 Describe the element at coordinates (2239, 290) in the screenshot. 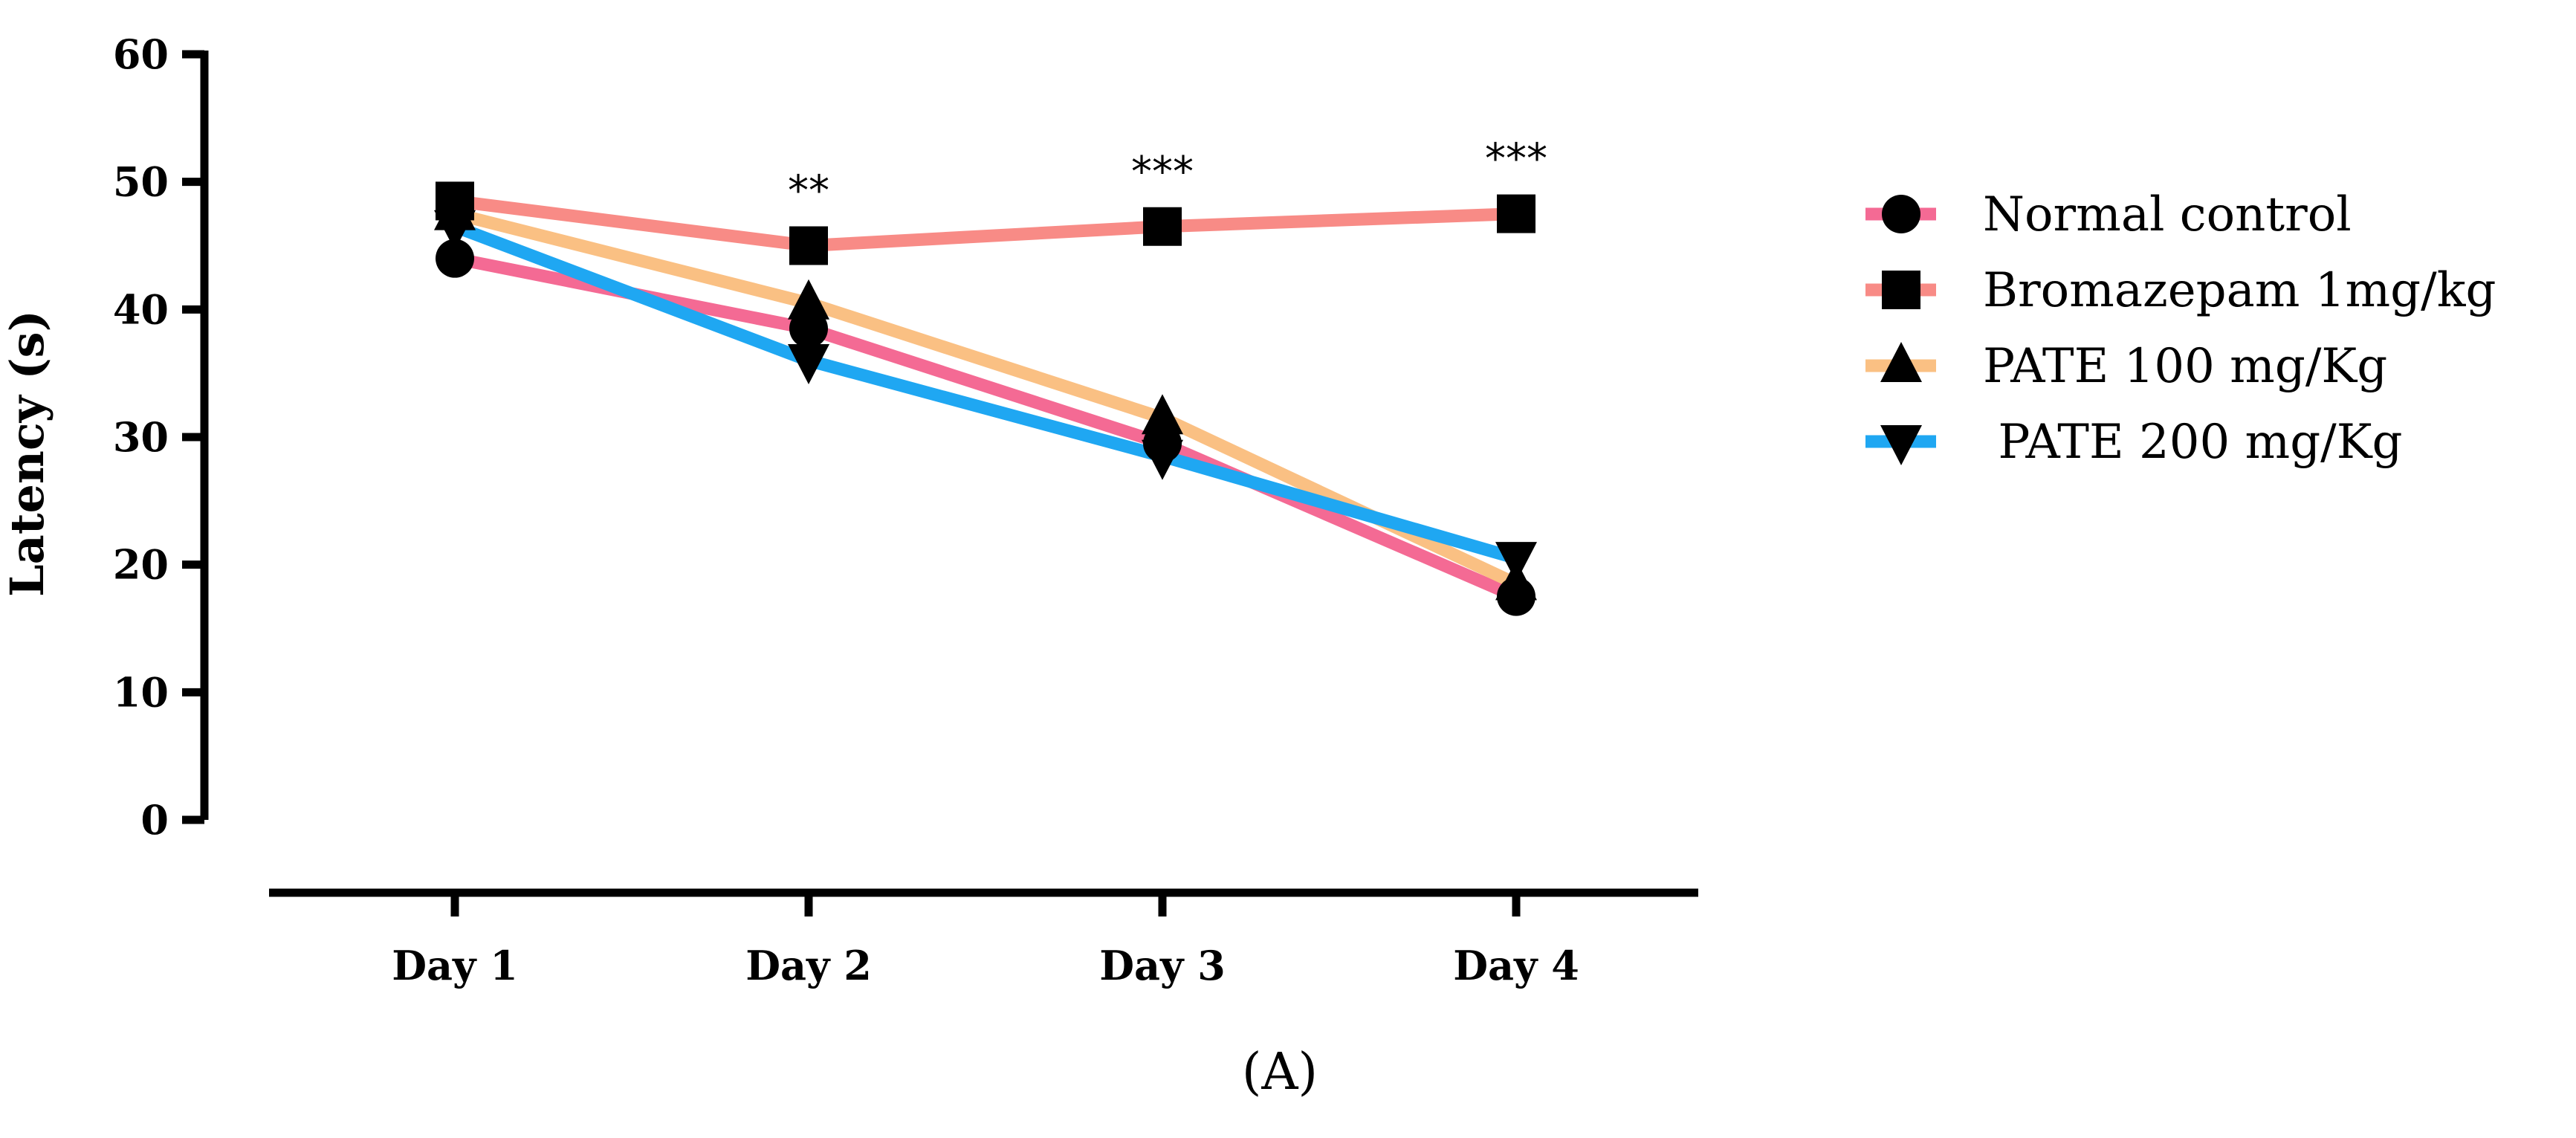

I see `legend-label: Bromazepam 1mg/kg` at that location.